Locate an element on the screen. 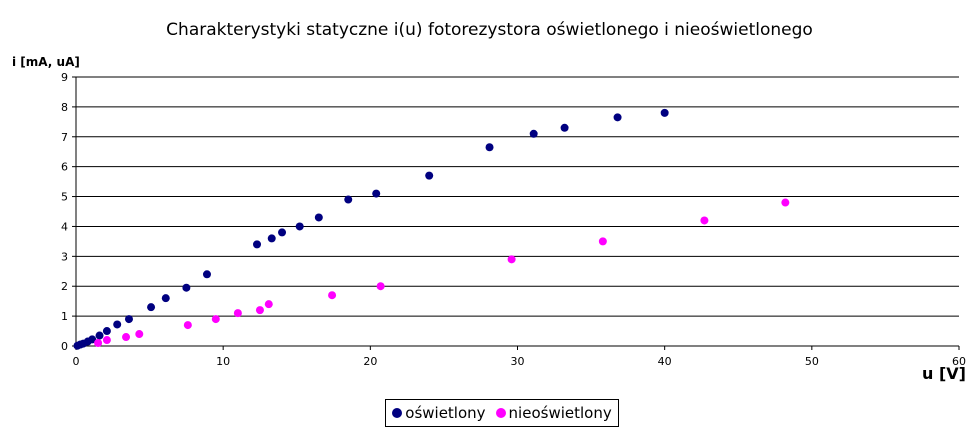 This screenshot has height=439, width=979. legend-label: nieoświetlony is located at coordinates (560, 413).